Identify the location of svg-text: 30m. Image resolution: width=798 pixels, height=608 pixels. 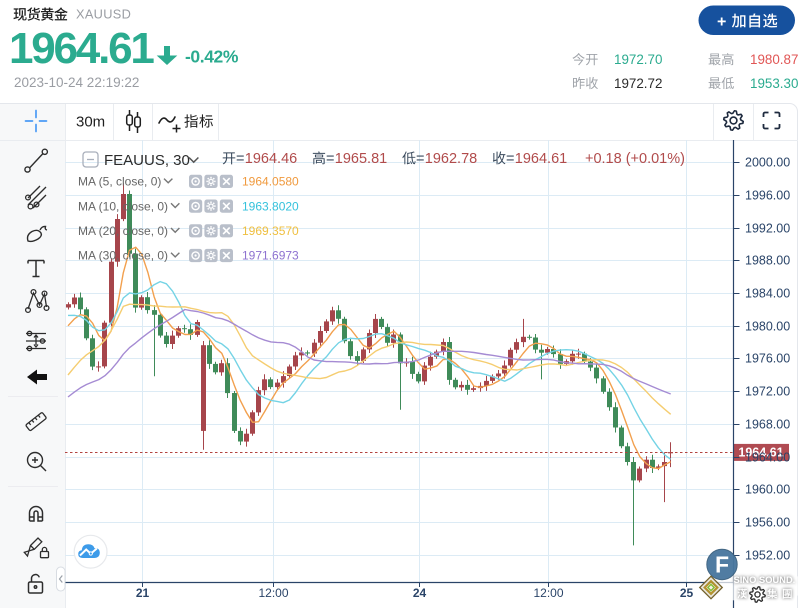
(90, 122).